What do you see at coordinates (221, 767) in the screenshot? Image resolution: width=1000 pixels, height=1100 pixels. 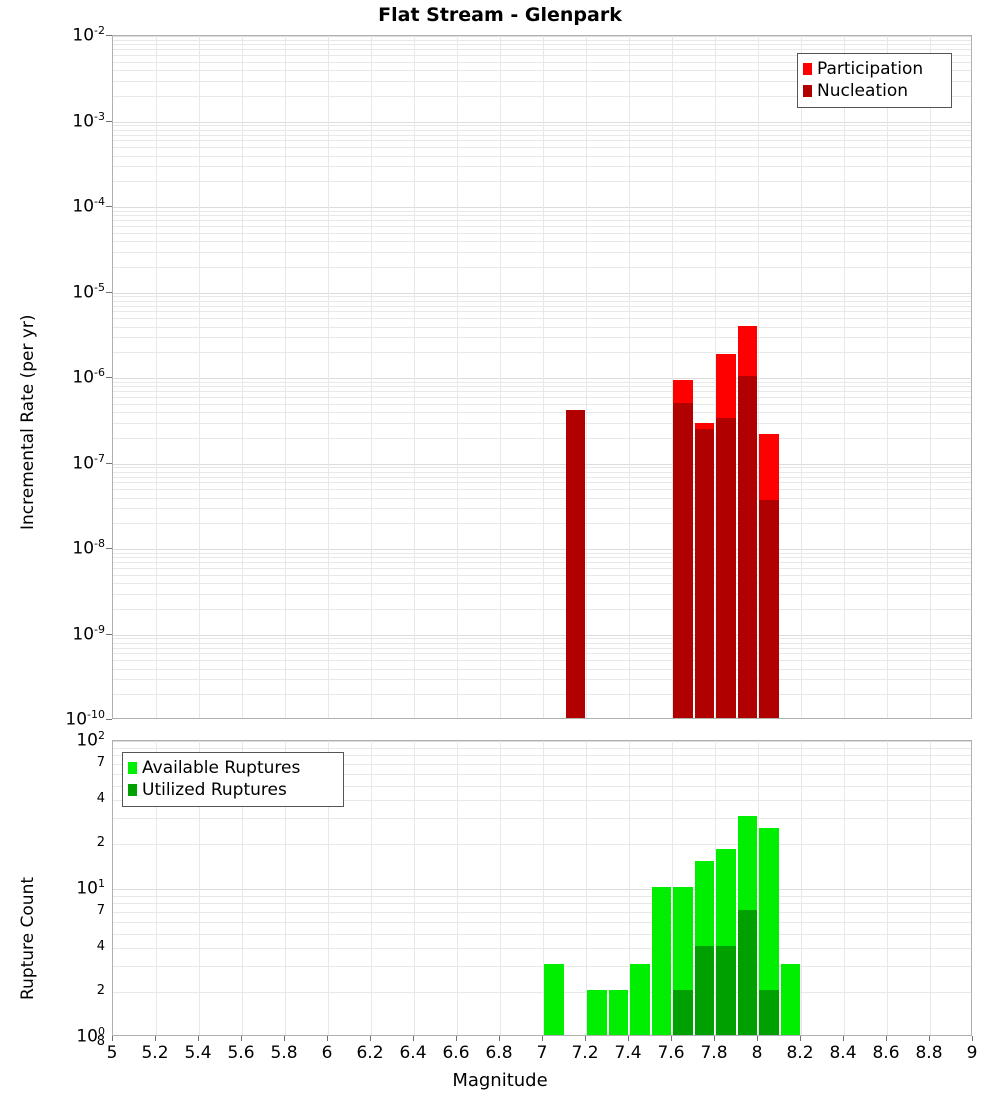 I see `legend-label: Available Ruptures` at bounding box center [221, 767].